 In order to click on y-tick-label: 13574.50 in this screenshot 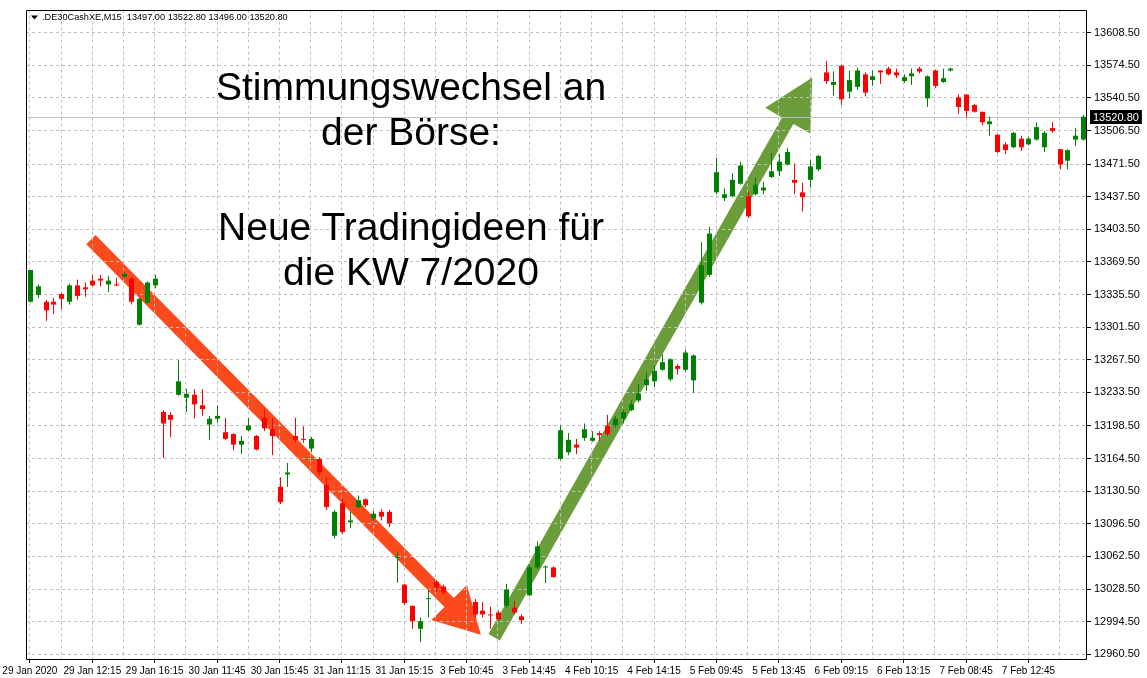, I will do `click(1117, 64)`.